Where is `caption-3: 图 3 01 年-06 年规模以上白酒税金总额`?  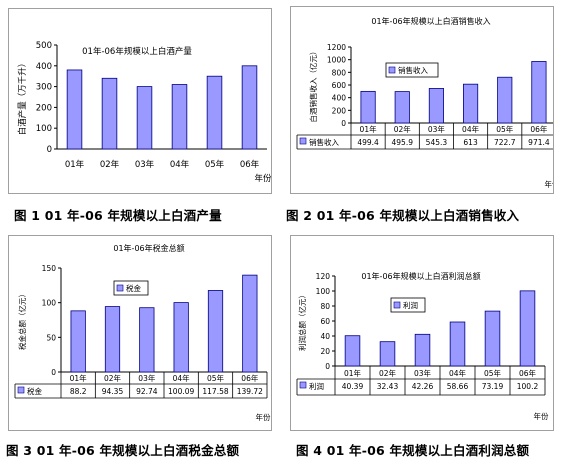
caption-3: 图 3 01 年-06 年规模以上白酒税金总额 is located at coordinates (123, 450).